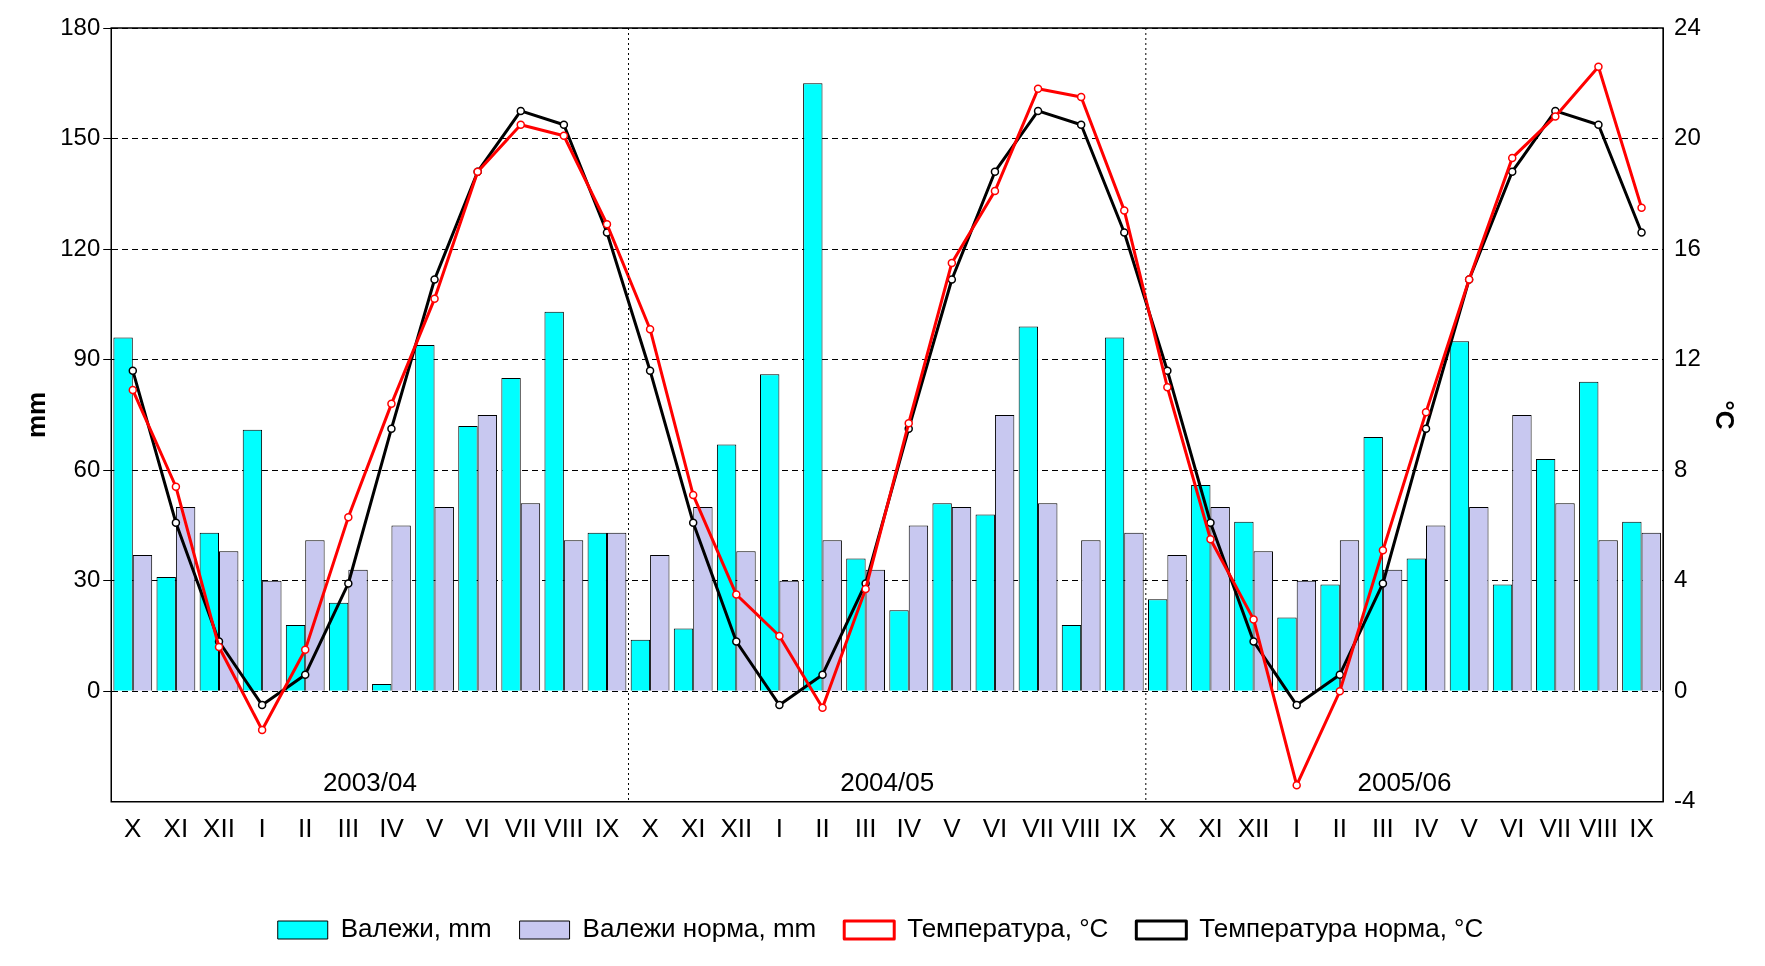  What do you see at coordinates (1681, 468) in the screenshot?
I see `y2-tick-label: 8` at bounding box center [1681, 468].